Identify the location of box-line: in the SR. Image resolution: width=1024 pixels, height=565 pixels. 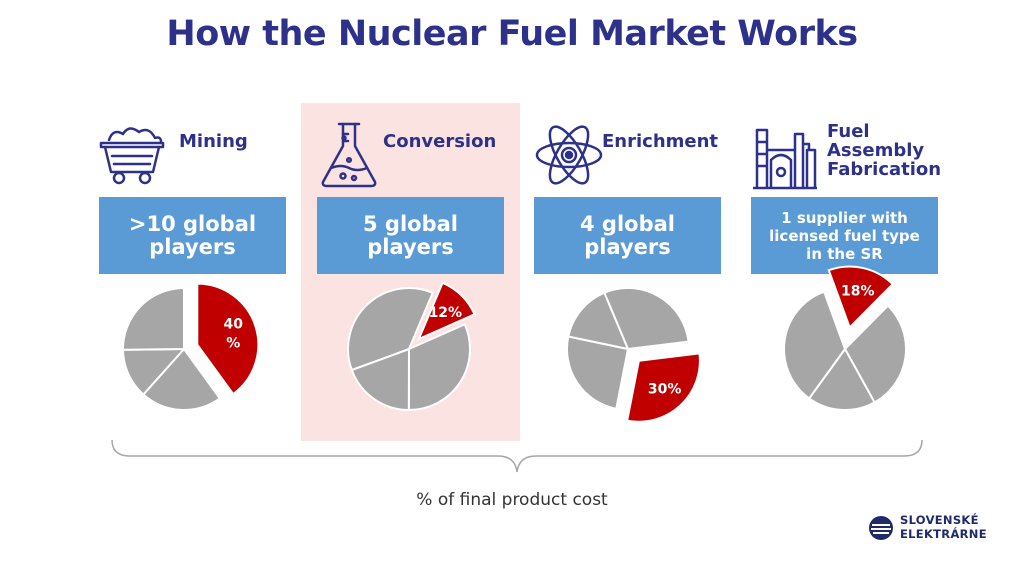
(844, 253).